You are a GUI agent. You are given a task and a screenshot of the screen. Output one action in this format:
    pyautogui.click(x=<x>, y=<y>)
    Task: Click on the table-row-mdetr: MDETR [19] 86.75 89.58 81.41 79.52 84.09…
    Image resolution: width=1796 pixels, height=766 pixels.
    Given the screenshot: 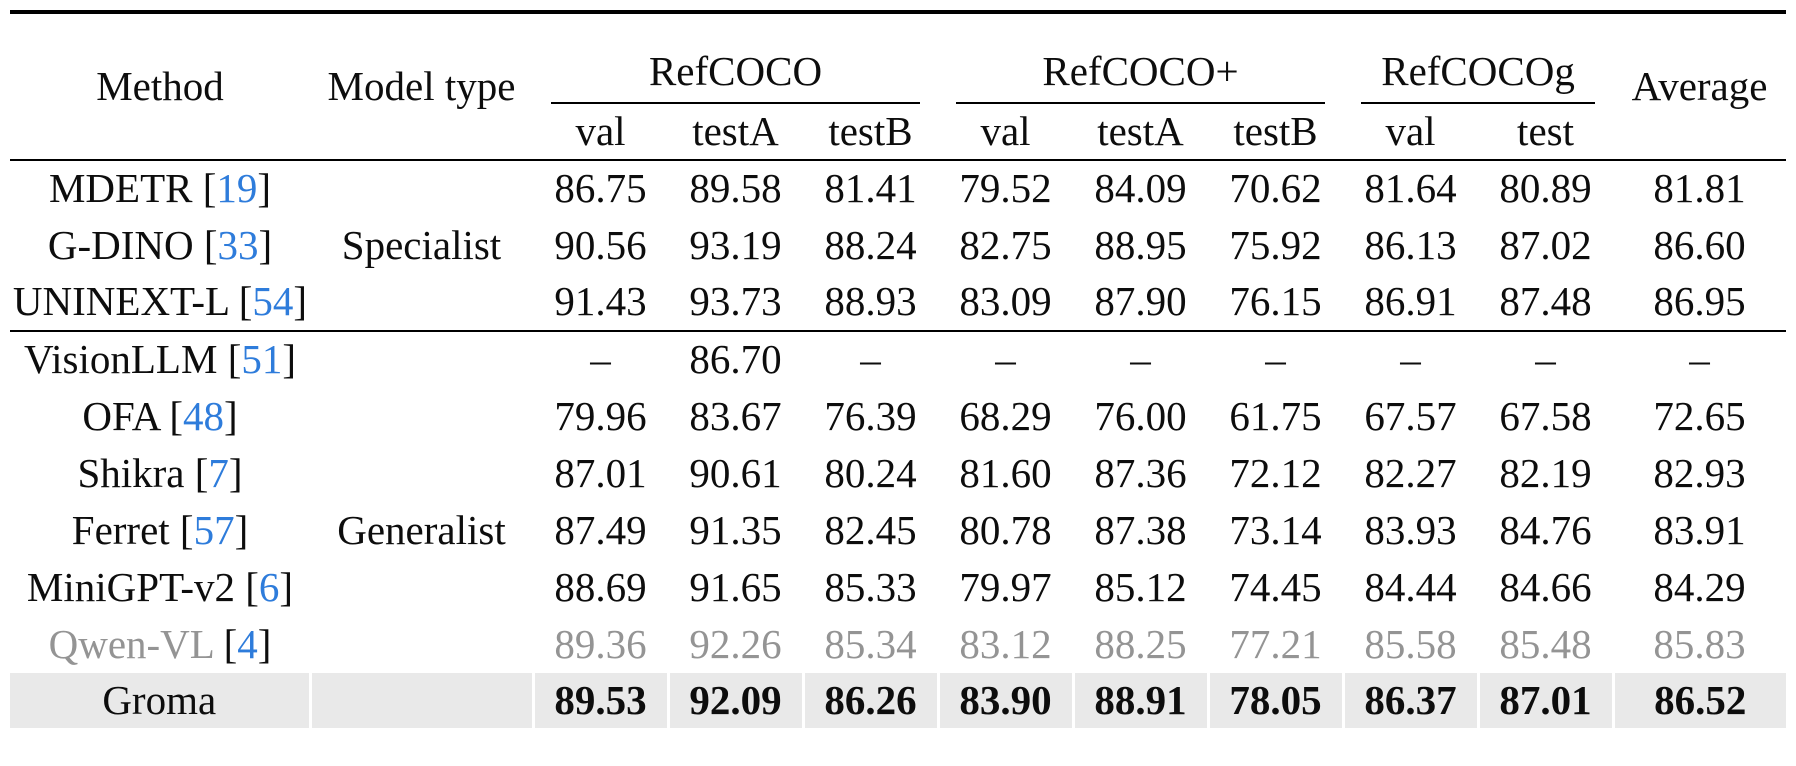 What is the action you would take?
    pyautogui.click(x=898, y=188)
    